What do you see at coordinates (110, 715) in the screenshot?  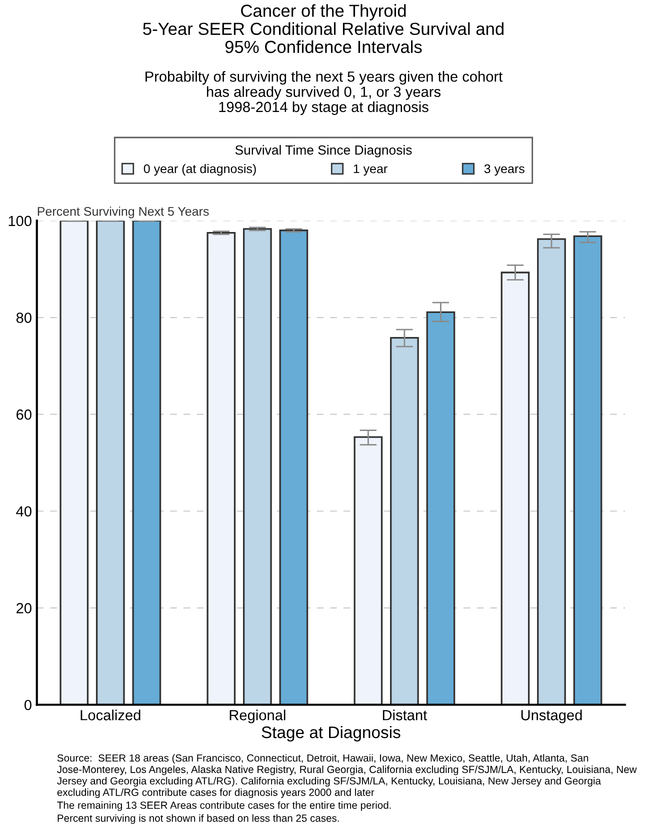 I see `x-tick-label: Localized` at bounding box center [110, 715].